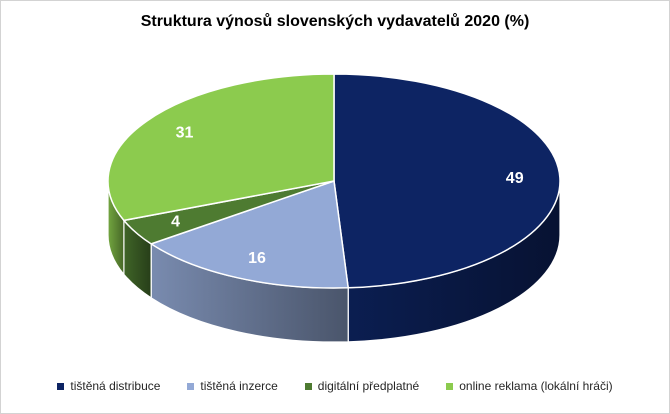  I want to click on legend-item-tistena-inzerce: tištěná inzerce, so click(232, 386).